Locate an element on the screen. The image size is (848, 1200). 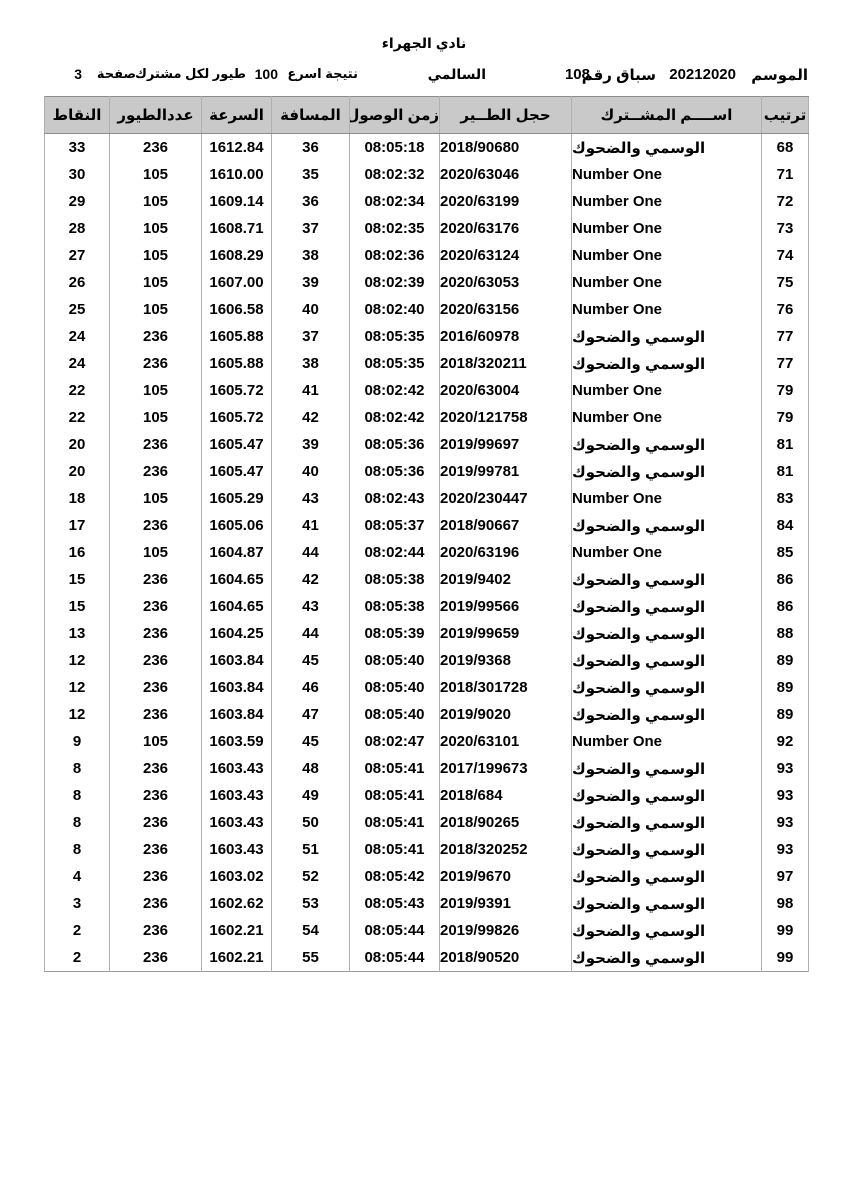
cell-speed: 1605.47 is located at coordinates (236, 444).